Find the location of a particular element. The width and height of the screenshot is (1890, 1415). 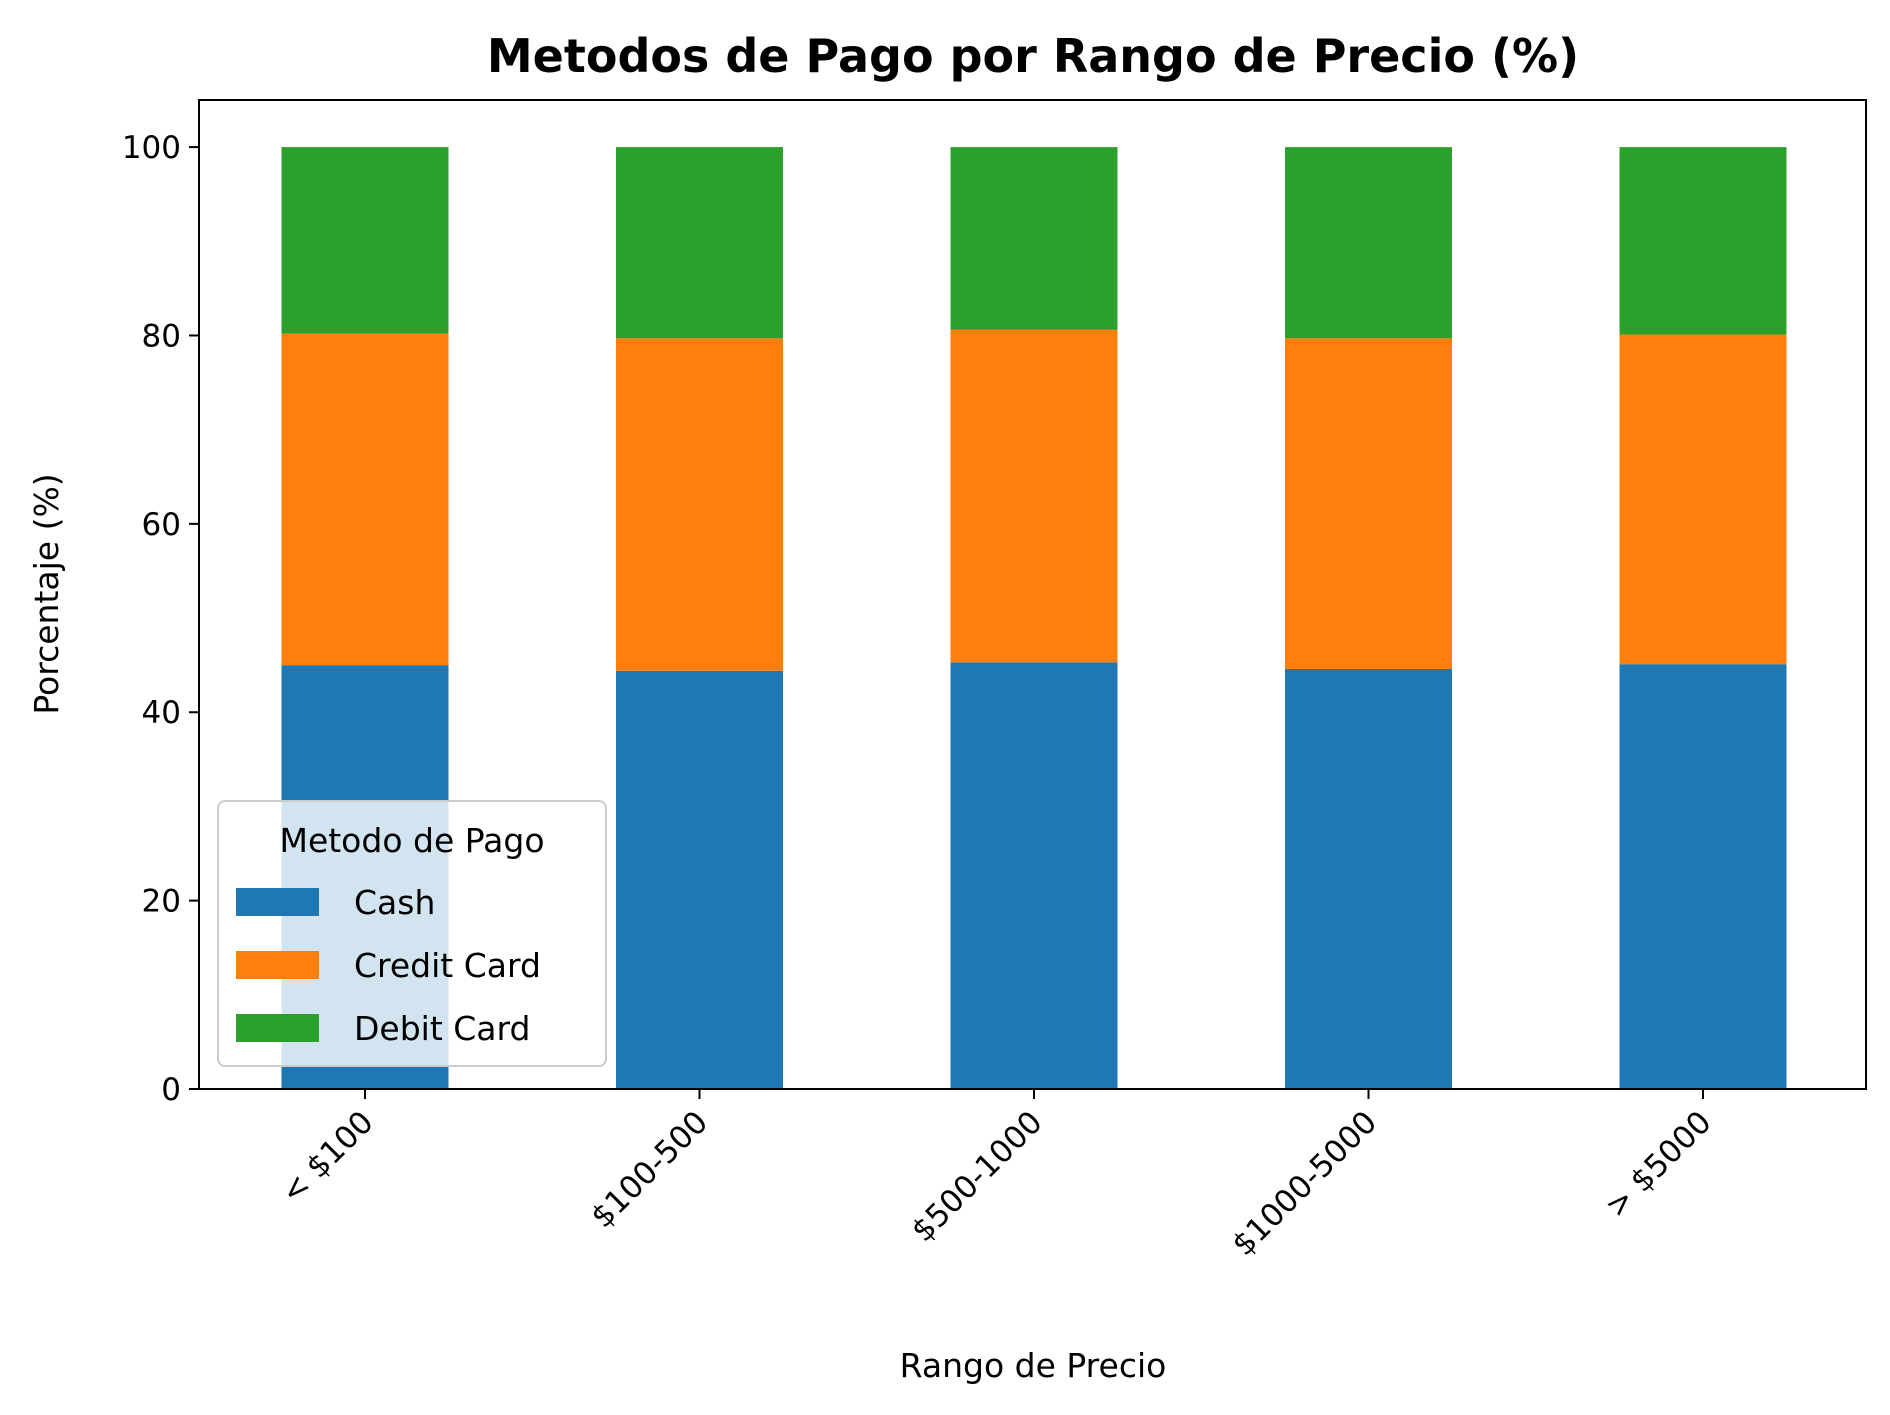

chart-title: Metodos de Pago por Rango de Precio (%) is located at coordinates (1033, 56).